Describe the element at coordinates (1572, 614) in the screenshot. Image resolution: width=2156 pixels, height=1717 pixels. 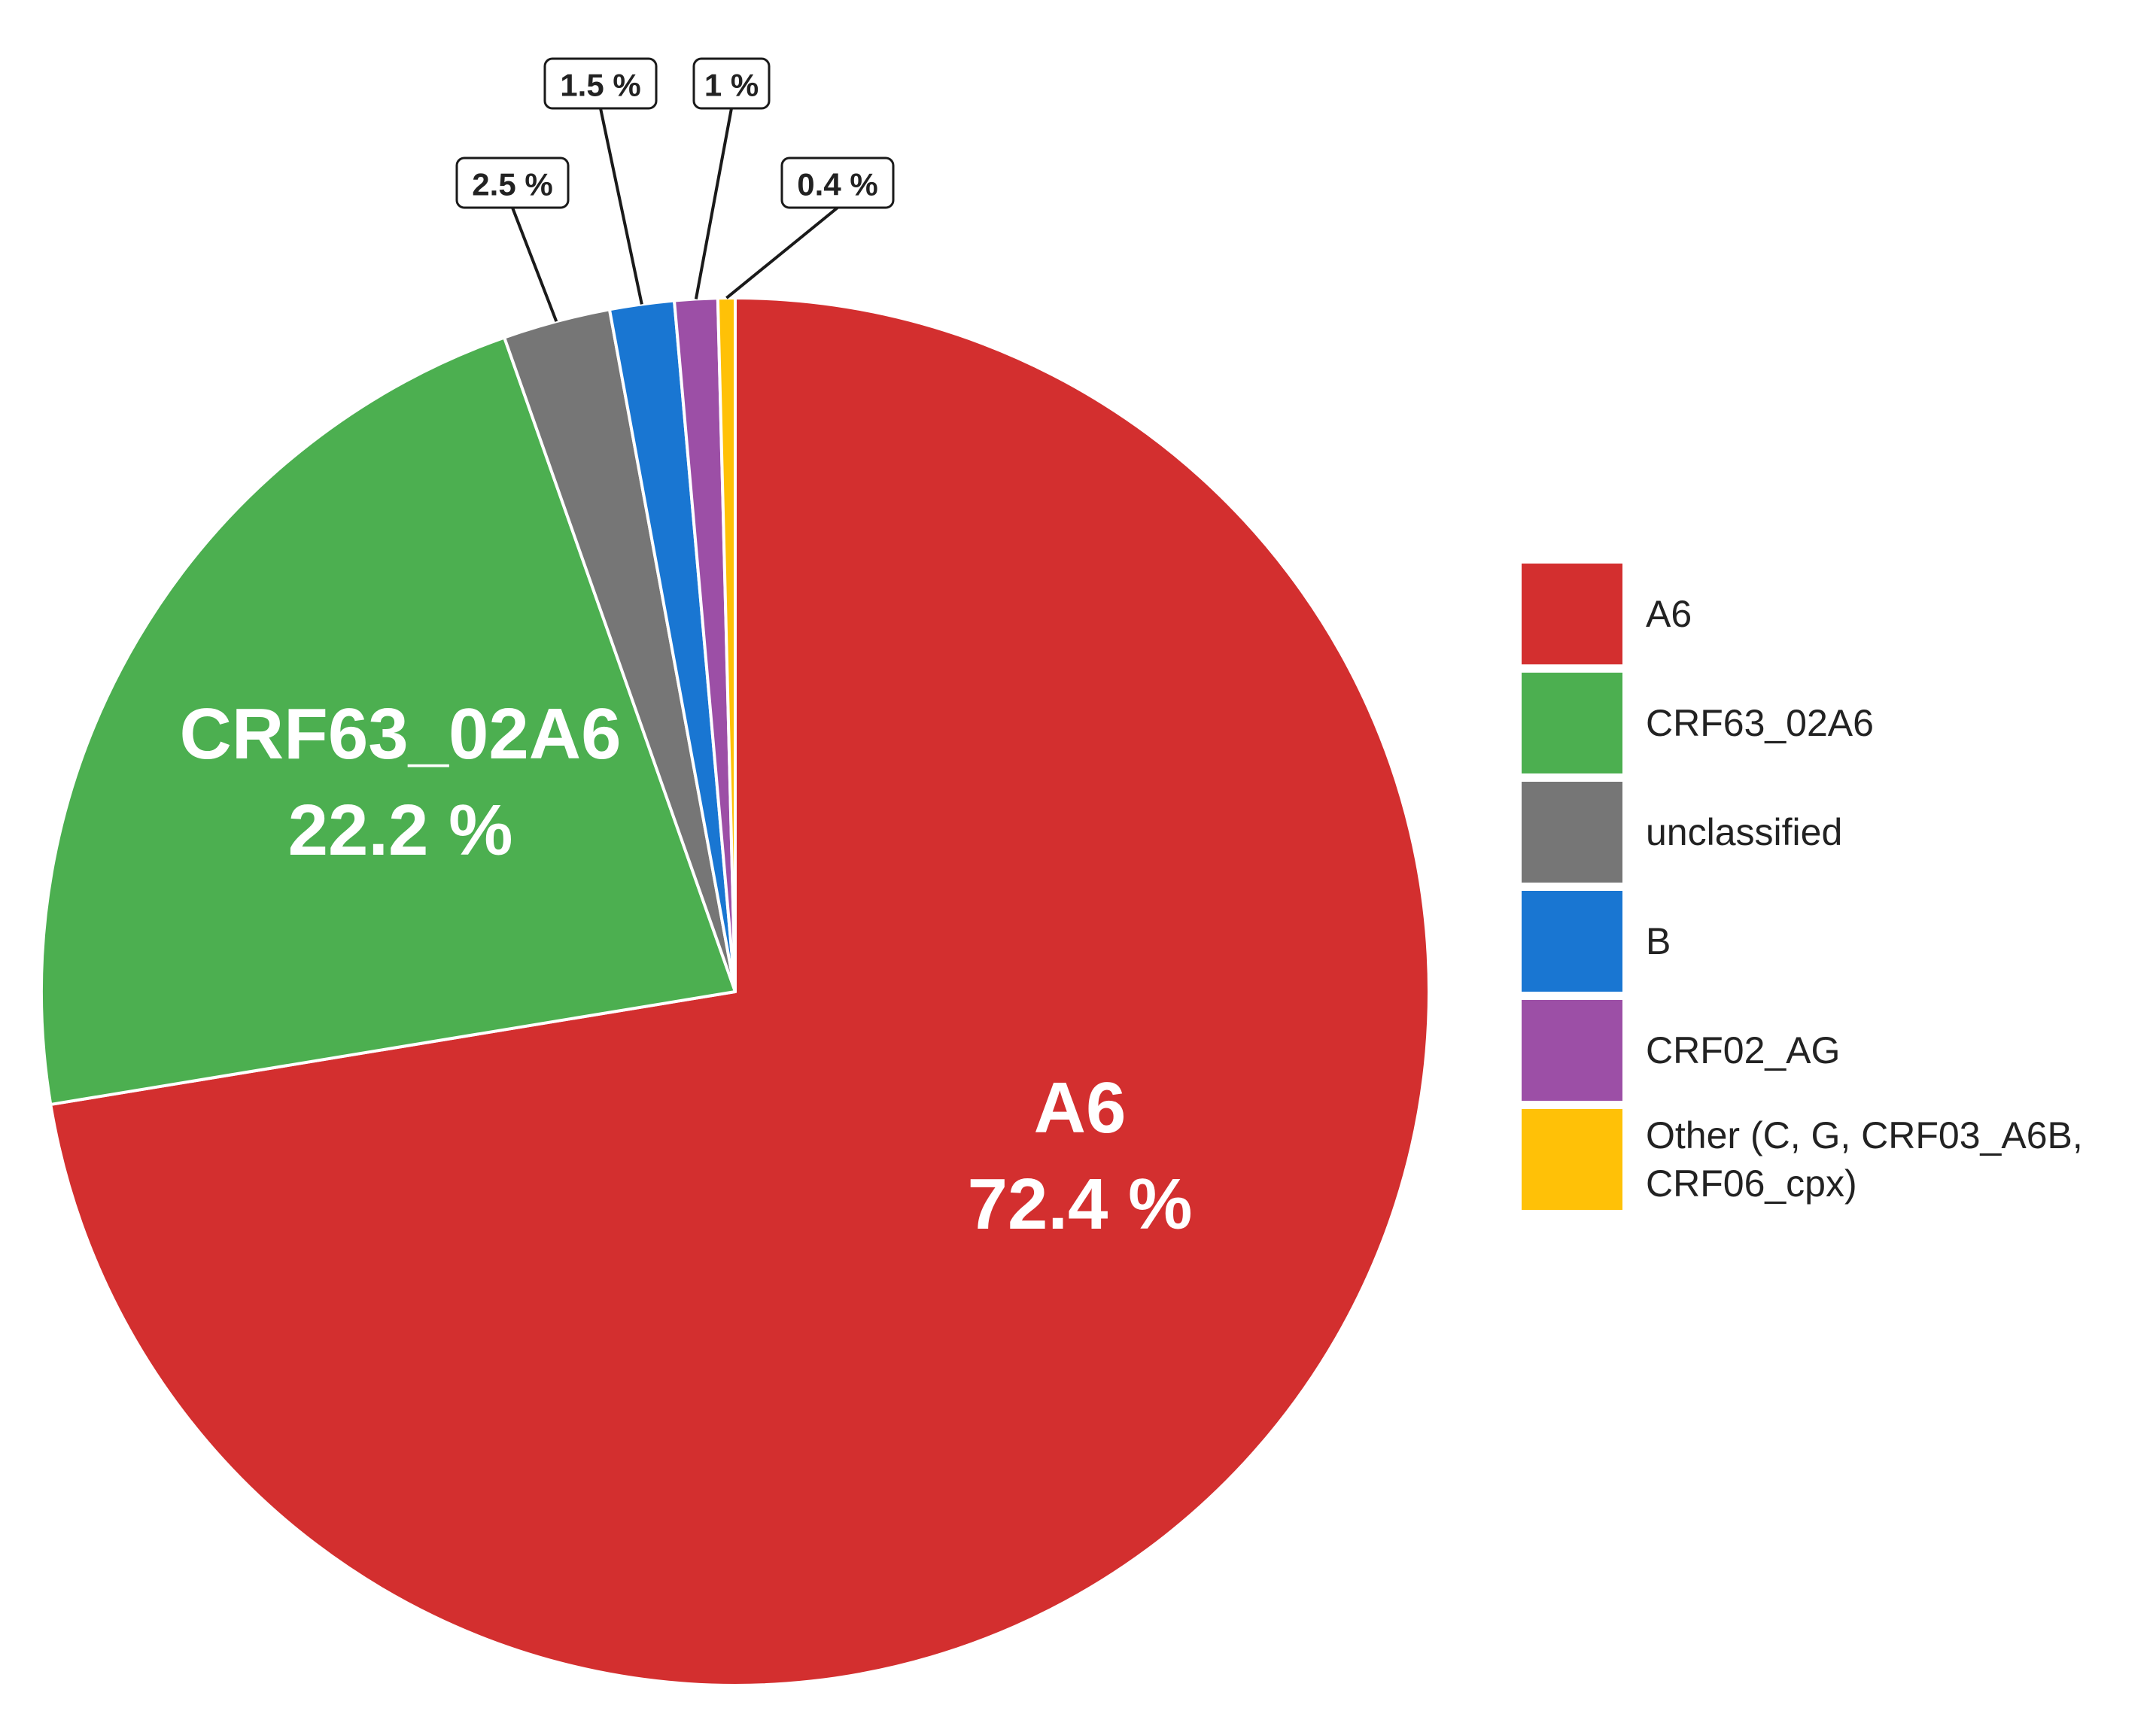
I see `legend-swatch-a6` at that location.